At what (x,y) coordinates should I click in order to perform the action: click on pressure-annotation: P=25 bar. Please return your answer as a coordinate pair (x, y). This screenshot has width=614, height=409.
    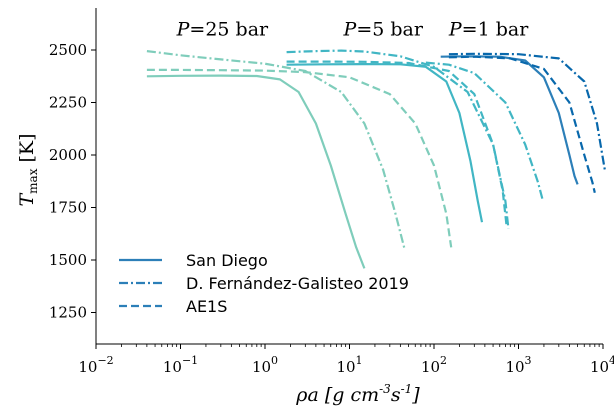
    Looking at the image, I should click on (222, 29).